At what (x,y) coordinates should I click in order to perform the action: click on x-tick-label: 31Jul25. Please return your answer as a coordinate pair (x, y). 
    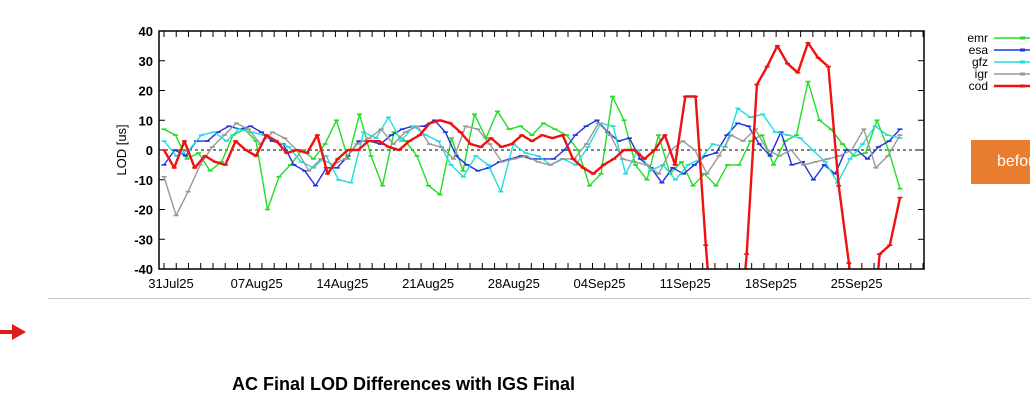
    Looking at the image, I should click on (171, 283).